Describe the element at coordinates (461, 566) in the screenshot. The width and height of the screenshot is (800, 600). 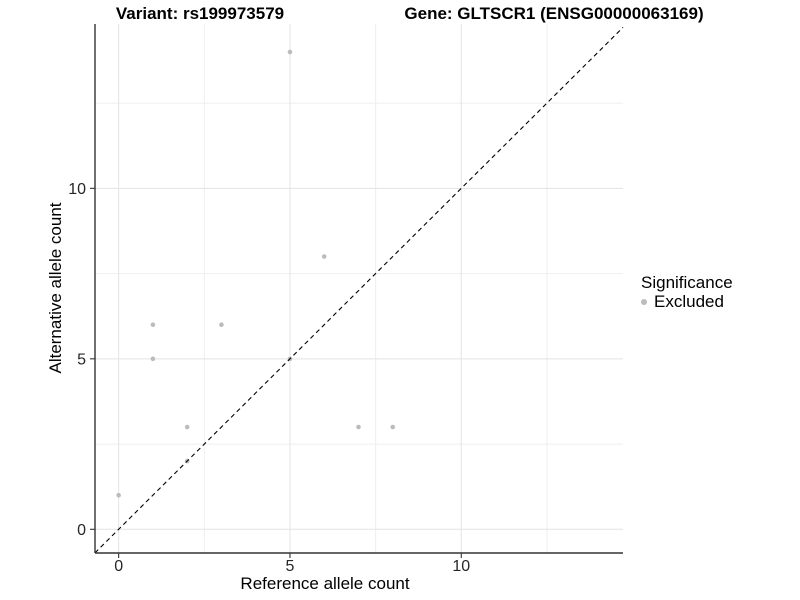
I see `x-tick-label: 10` at that location.